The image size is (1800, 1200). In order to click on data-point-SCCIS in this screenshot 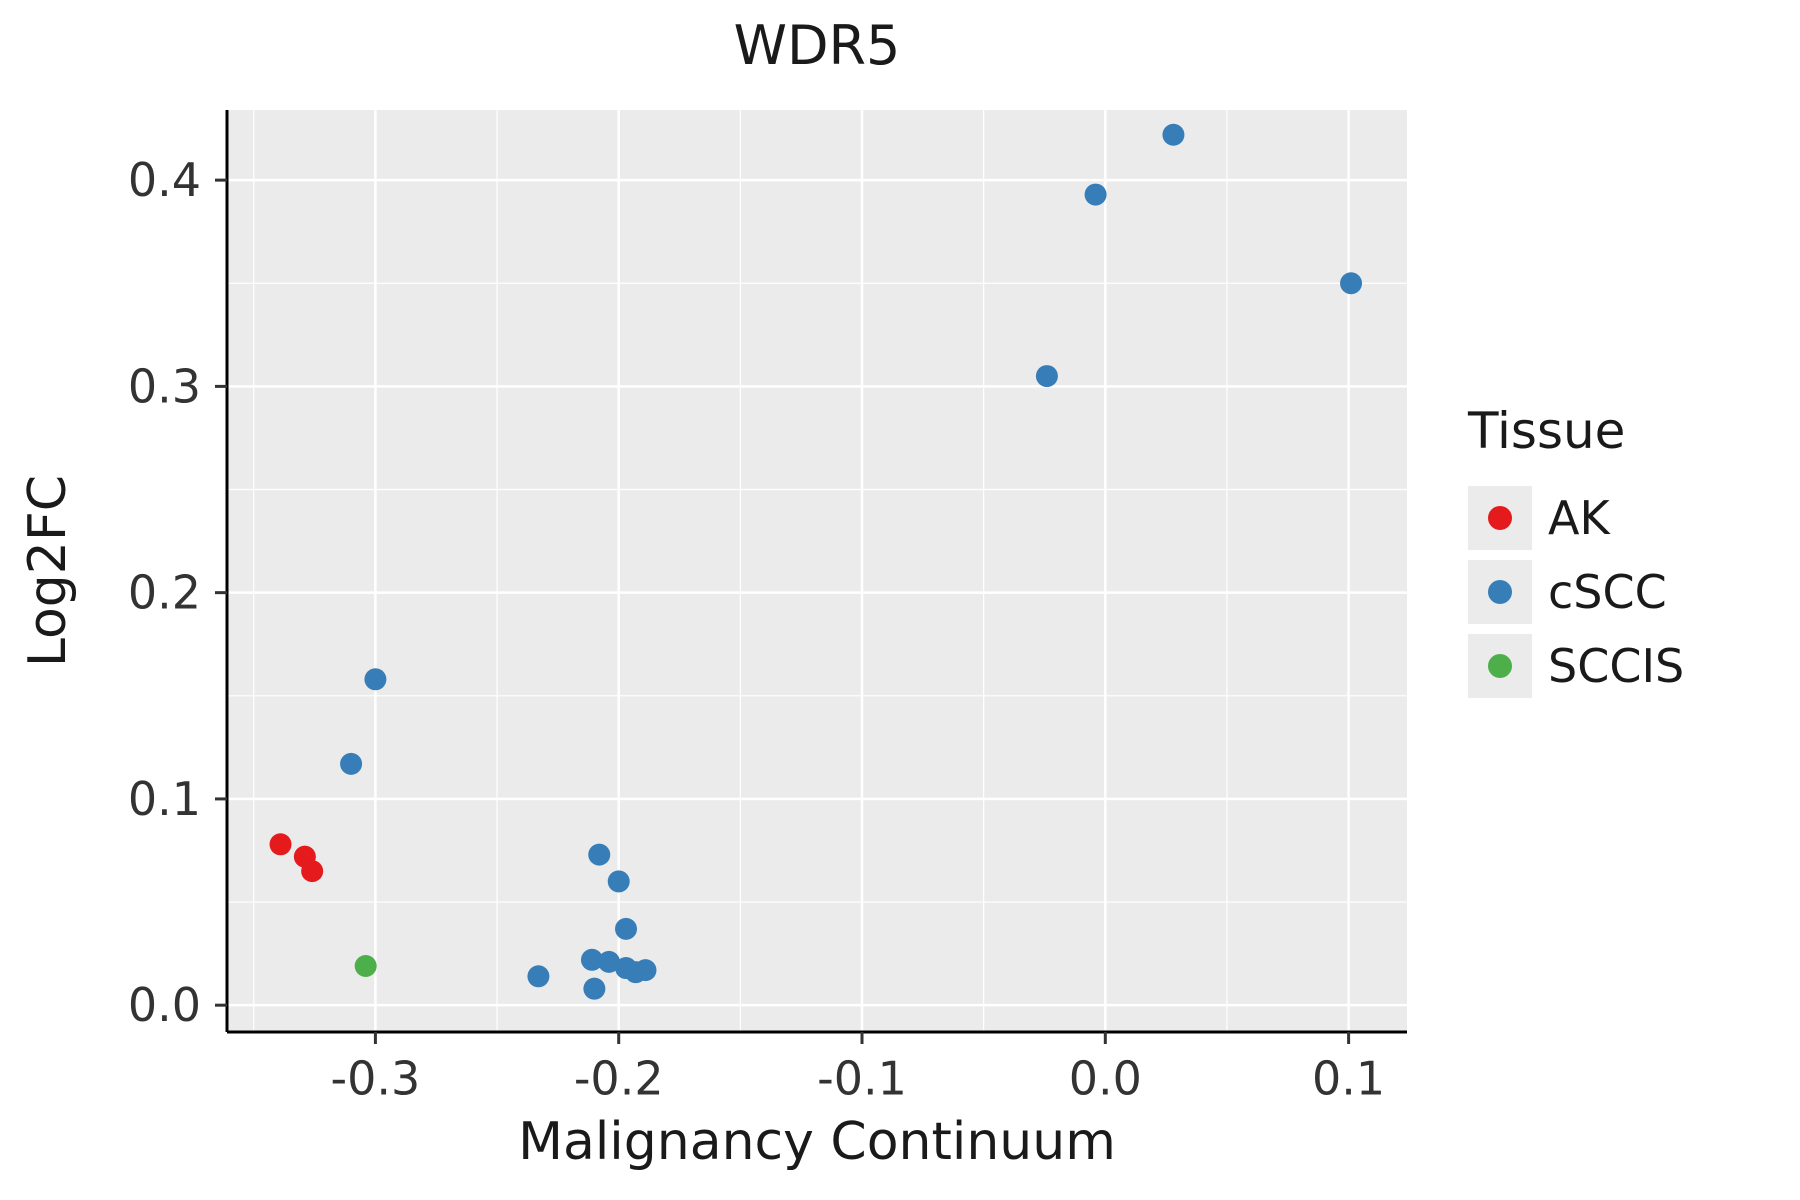, I will do `click(365, 965)`.